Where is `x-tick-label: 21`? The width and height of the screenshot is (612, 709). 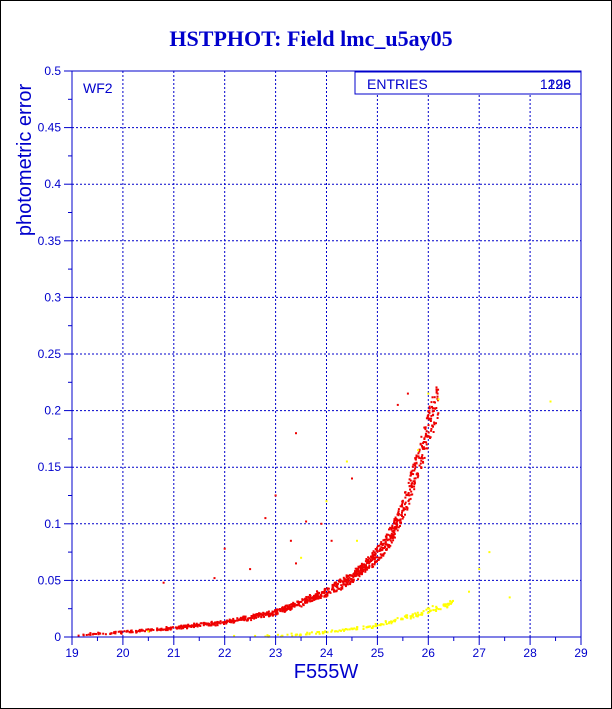 x-tick-label: 21 is located at coordinates (174, 653).